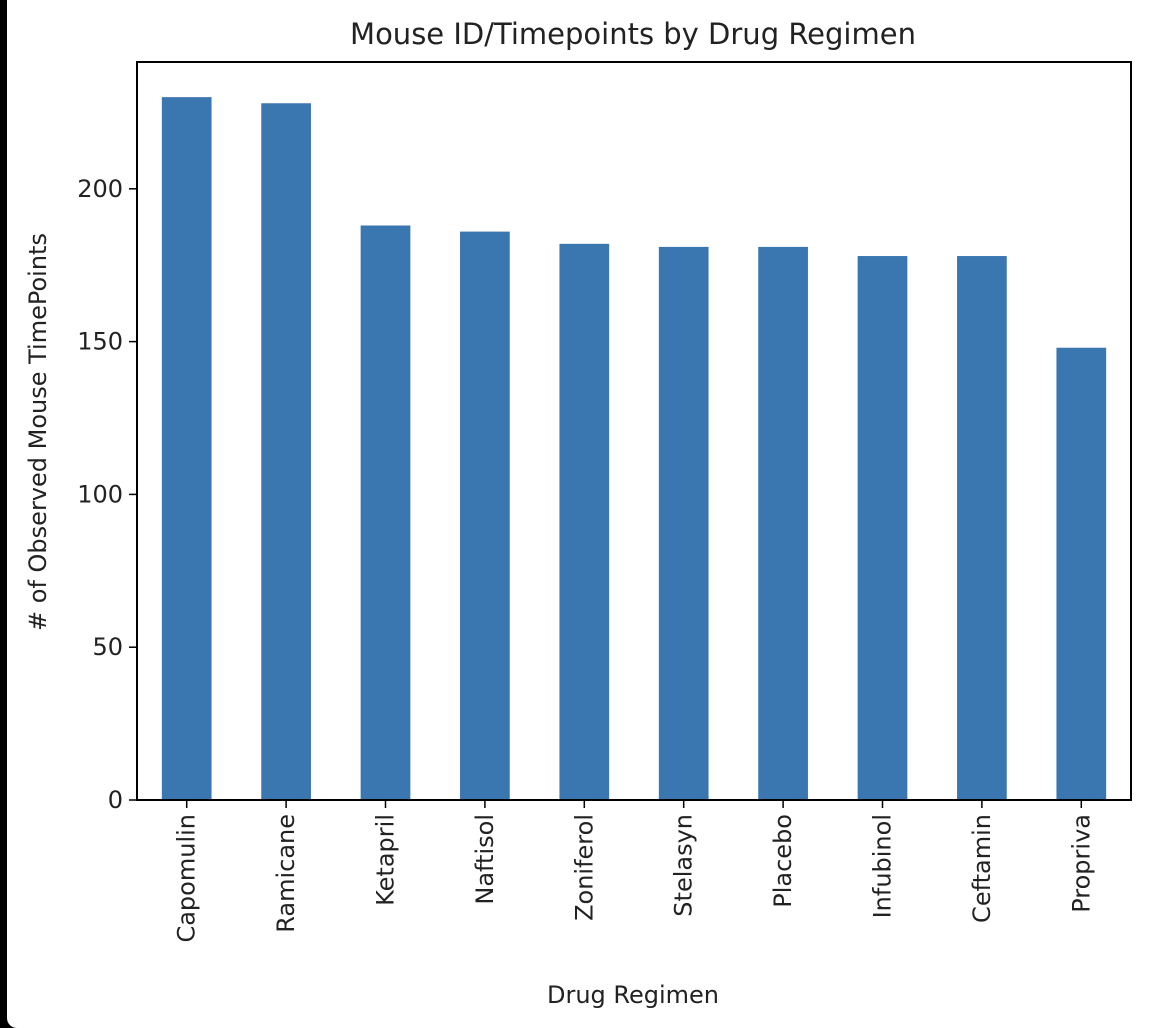 The image size is (1152, 1028). I want to click on x-tick-label: Ceftamin, so click(982, 868).